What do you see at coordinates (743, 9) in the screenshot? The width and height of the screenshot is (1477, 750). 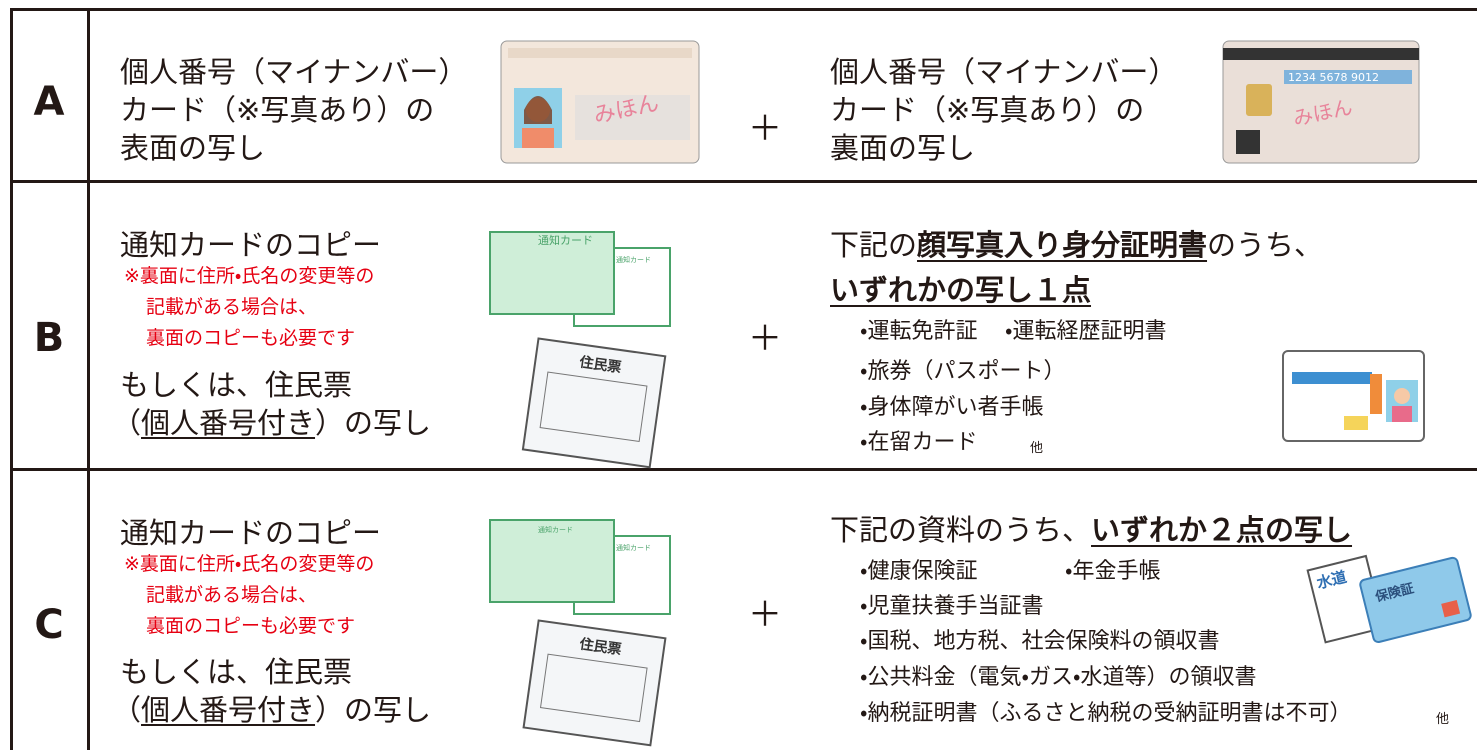 I see `frame-top` at bounding box center [743, 9].